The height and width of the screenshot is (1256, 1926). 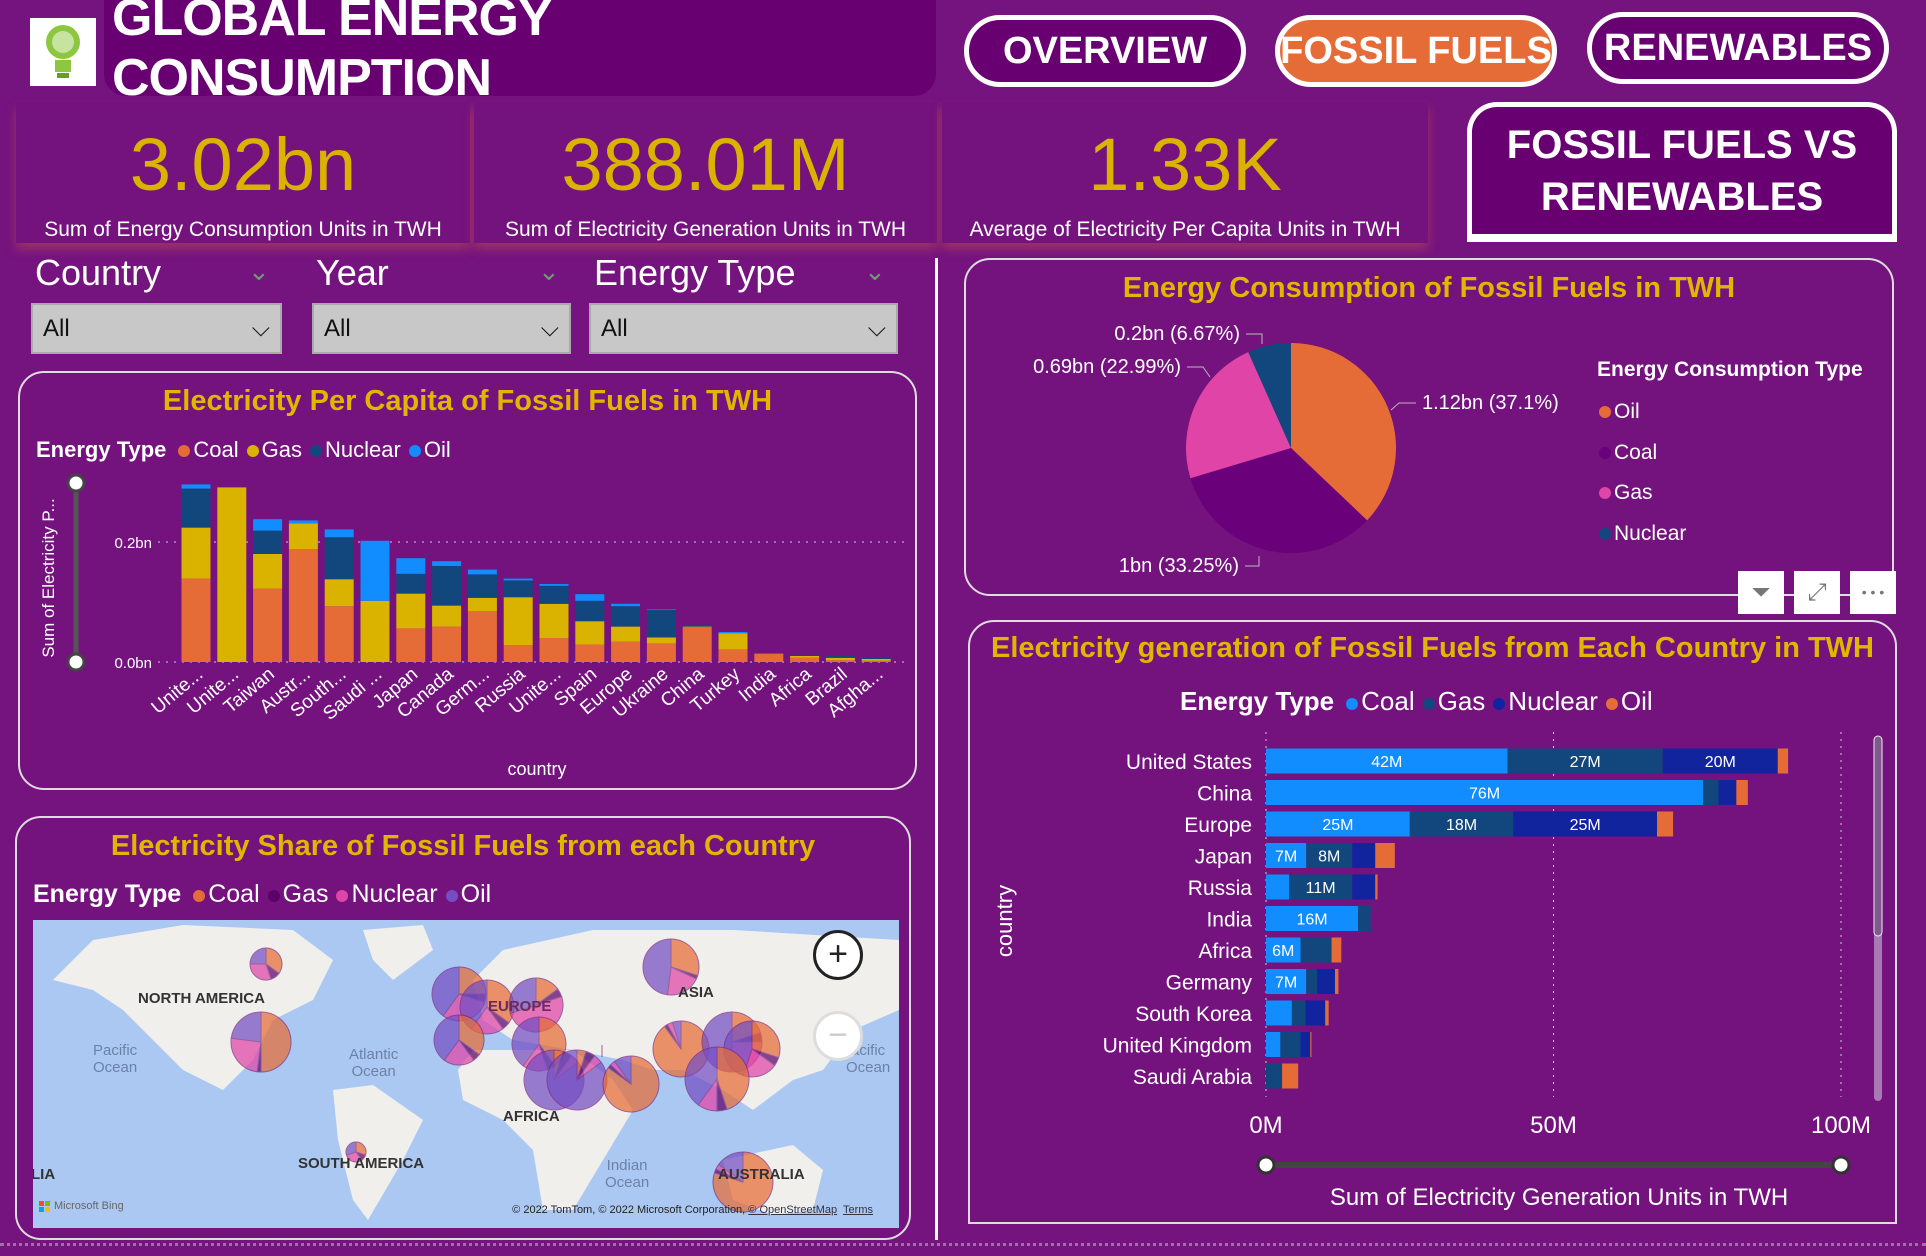 What do you see at coordinates (1343, 432) in the screenshot?
I see `pie-slice-oil` at bounding box center [1343, 432].